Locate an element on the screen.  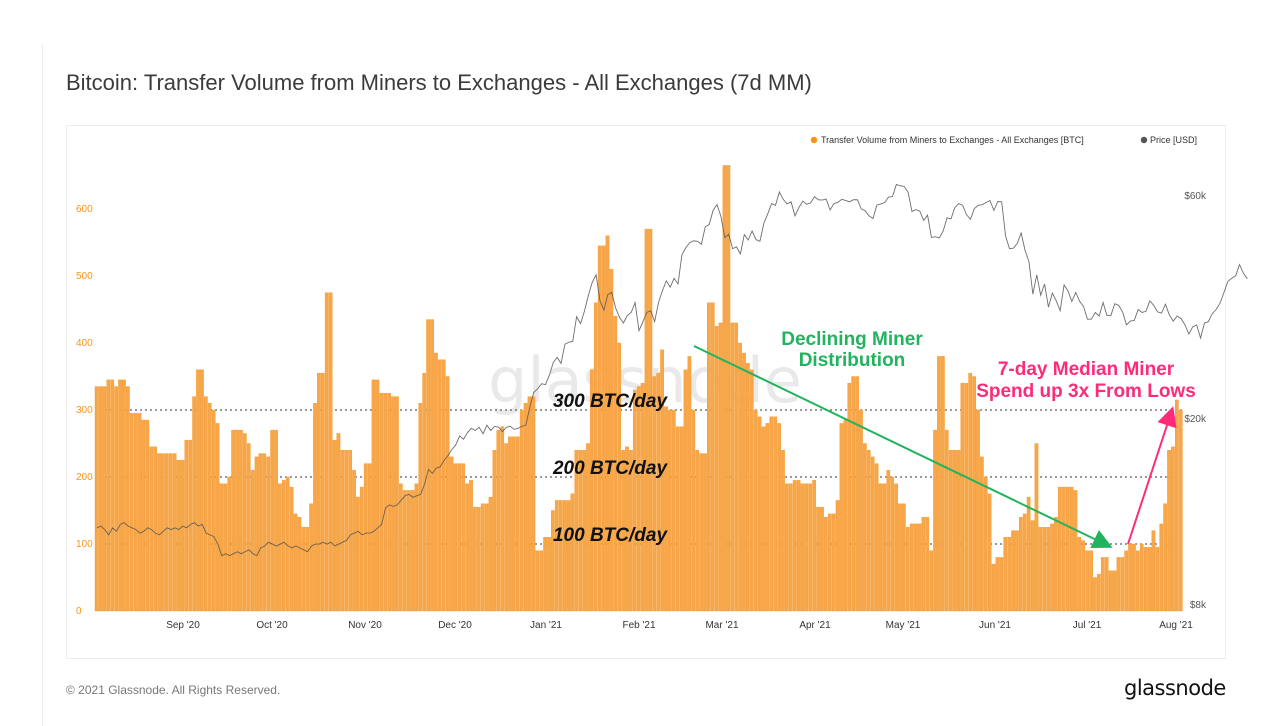
x-axis-tick-label: Nov '20 is located at coordinates (365, 625).